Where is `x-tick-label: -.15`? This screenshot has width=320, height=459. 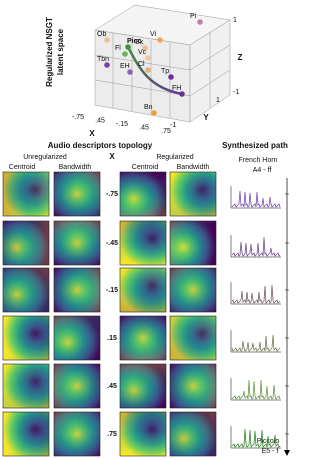 x-tick-label: -.15 is located at coordinates (122, 124).